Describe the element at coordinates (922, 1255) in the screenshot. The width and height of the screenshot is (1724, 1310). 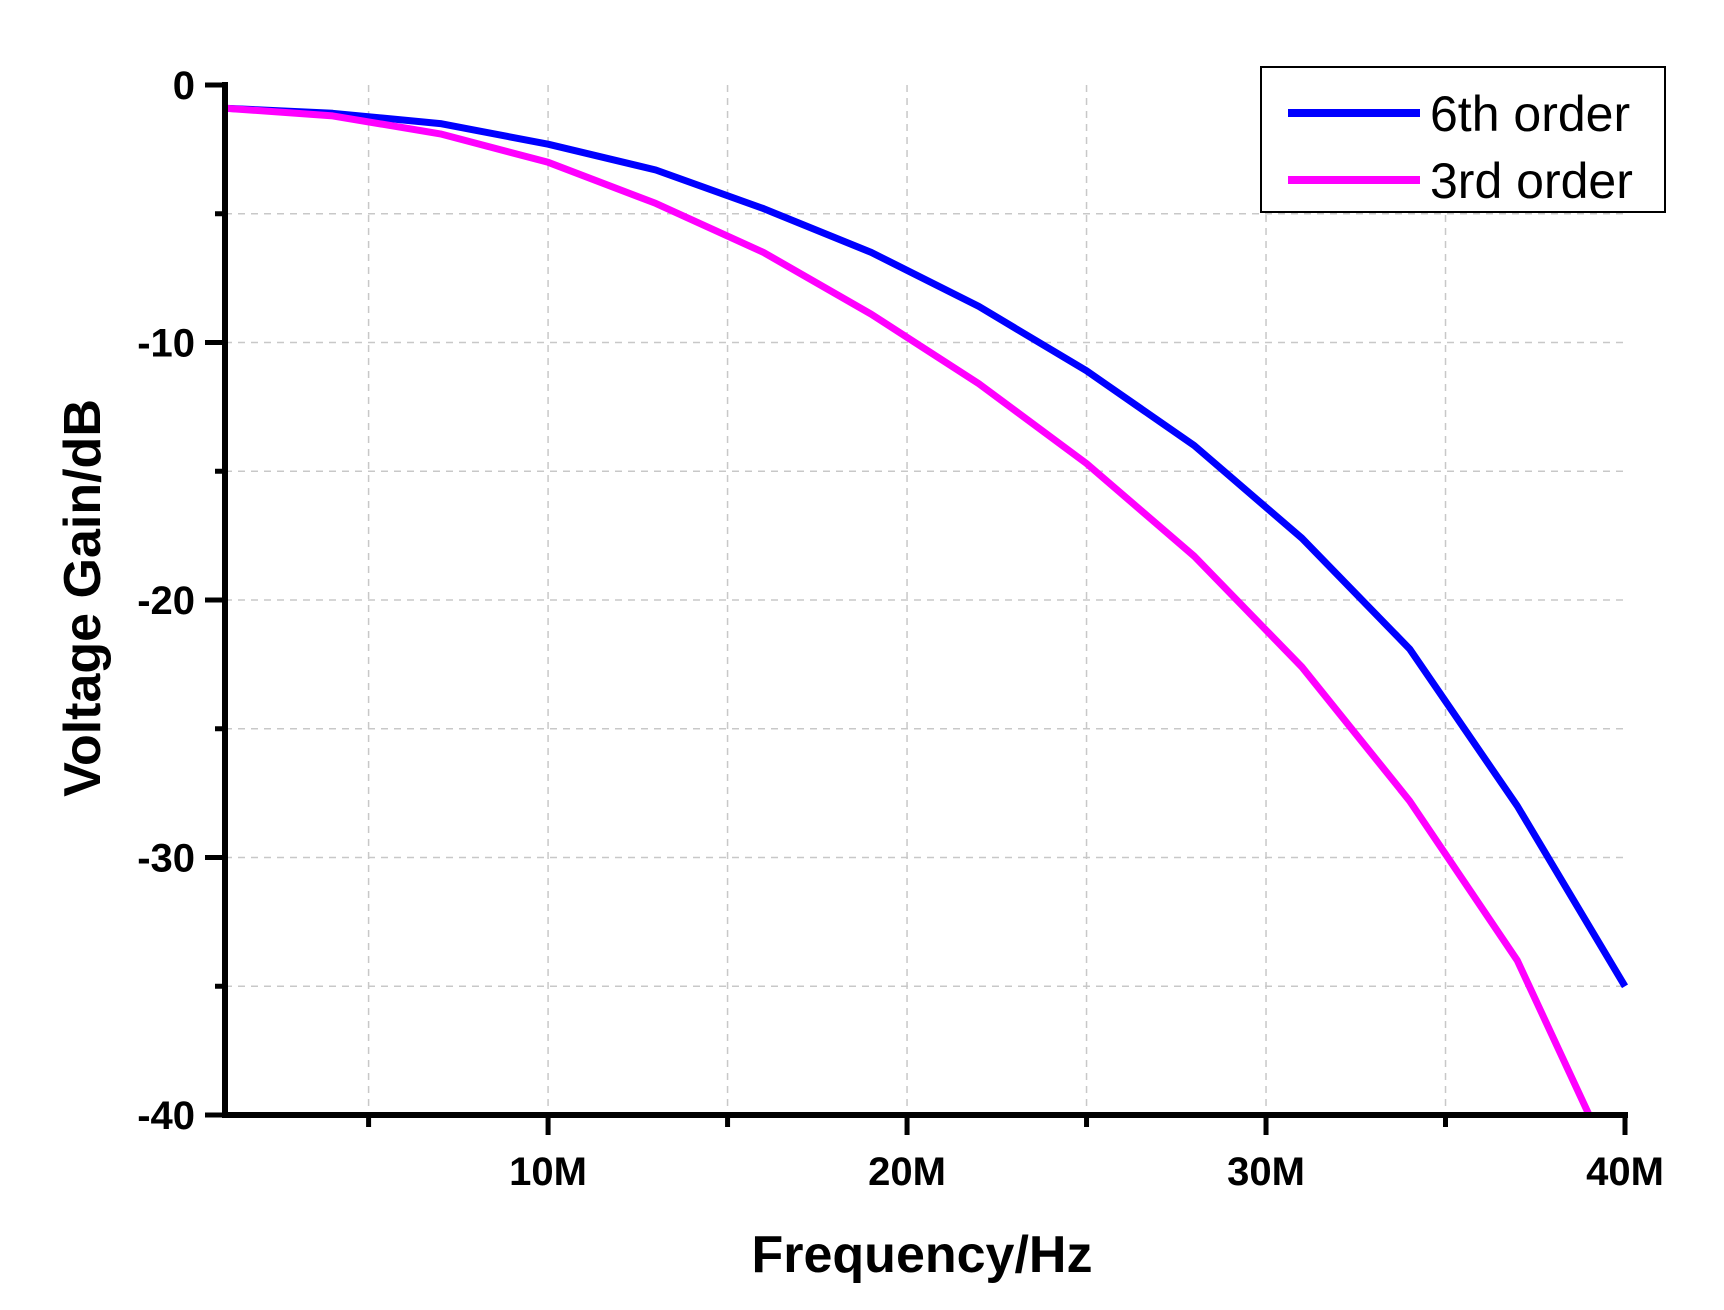
I see `x-axis-title: Frequency/Hz` at that location.